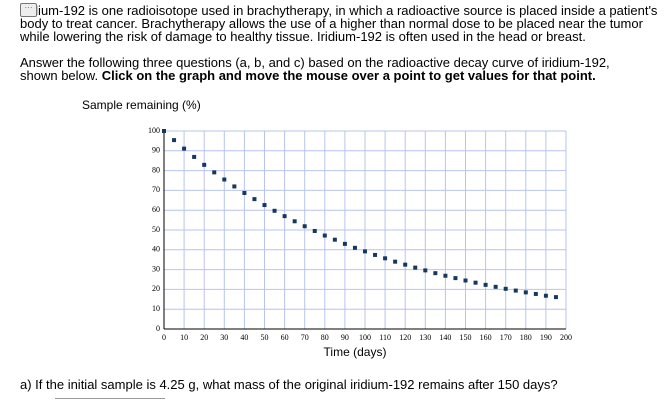 The image size is (671, 401). What do you see at coordinates (566, 337) in the screenshot?
I see `x-tick-label: 200` at bounding box center [566, 337].